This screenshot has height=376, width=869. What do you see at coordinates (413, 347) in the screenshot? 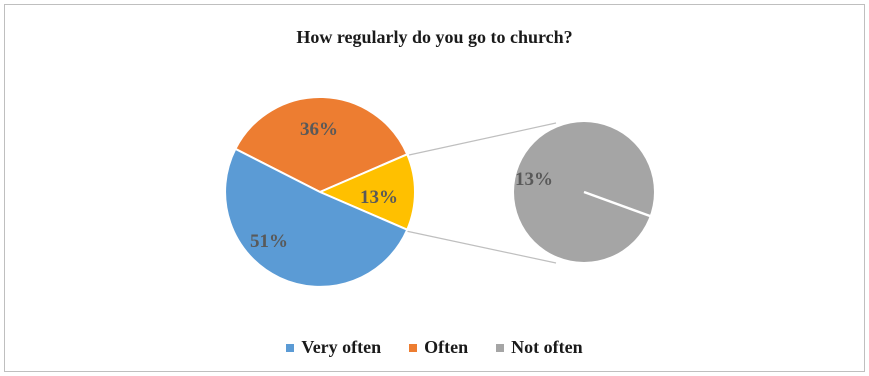
I see `legend-swatch-often` at bounding box center [413, 347].